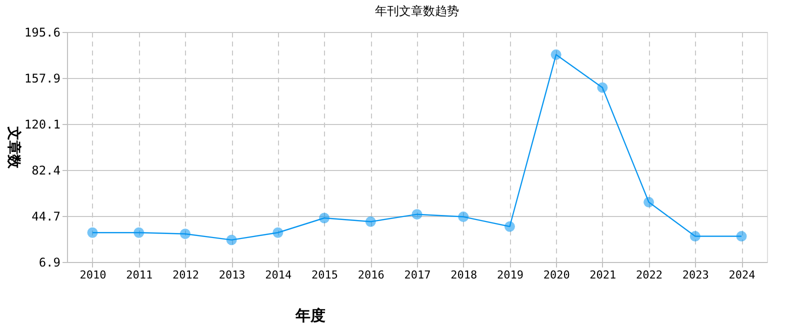 This screenshot has width=798, height=330. Describe the element at coordinates (510, 275) in the screenshot. I see `x-tick-label: 2019` at that location.